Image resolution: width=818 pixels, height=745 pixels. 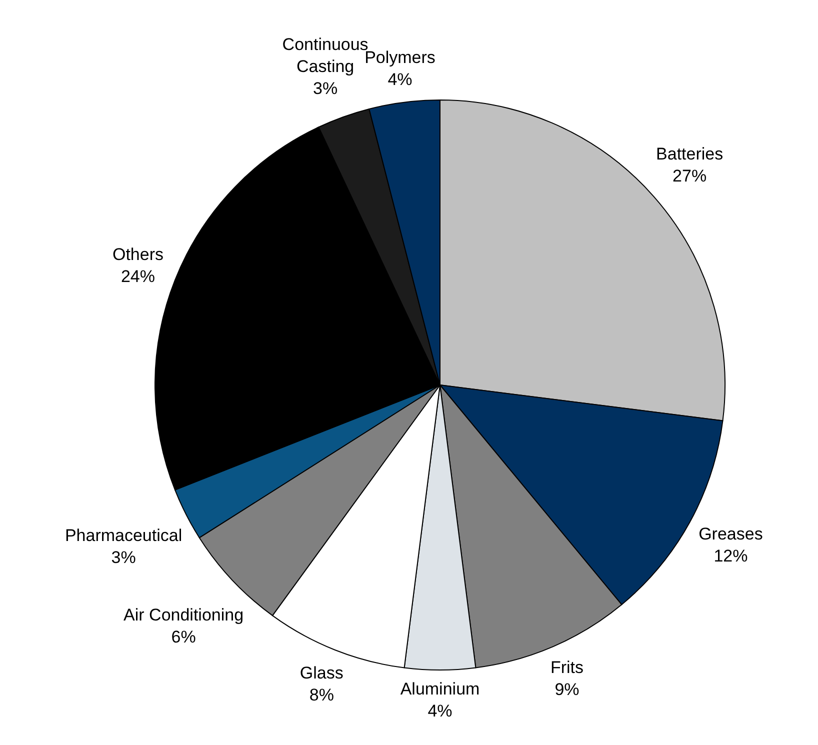 I want to click on slice-label: Glass, so click(x=322, y=672).